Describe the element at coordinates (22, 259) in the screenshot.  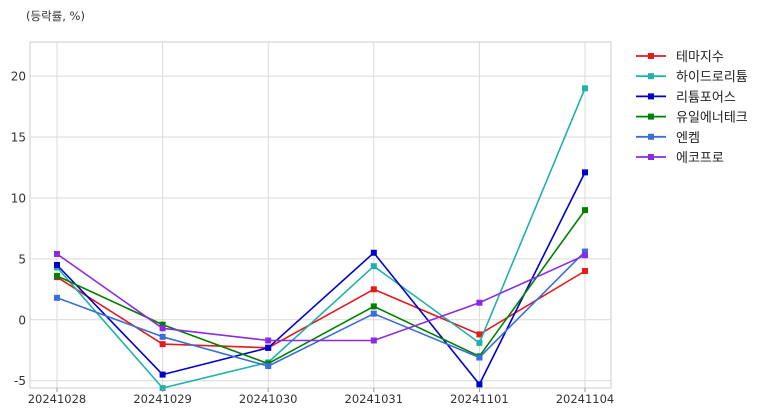
I see `y-tick-label: 5` at that location.